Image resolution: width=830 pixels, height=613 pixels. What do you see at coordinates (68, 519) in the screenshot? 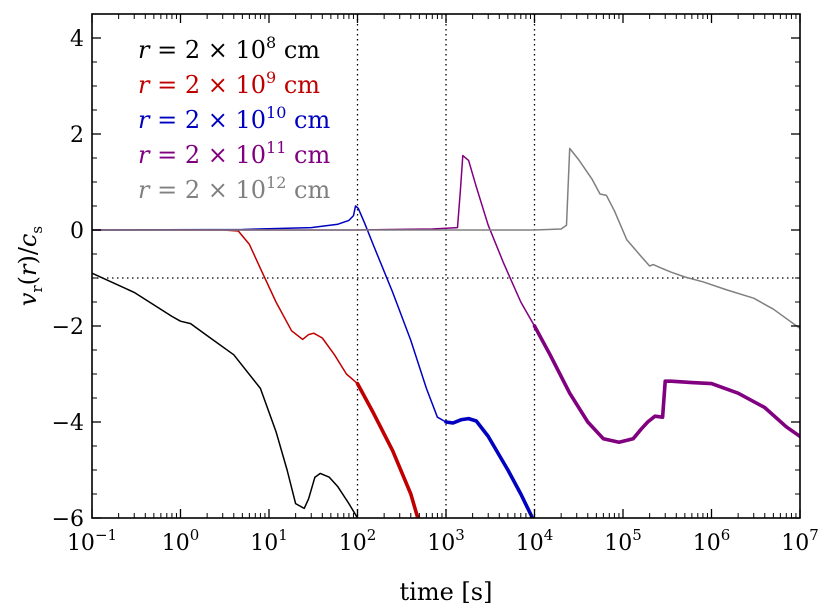
I see `y-tick-label: −6` at bounding box center [68, 519].